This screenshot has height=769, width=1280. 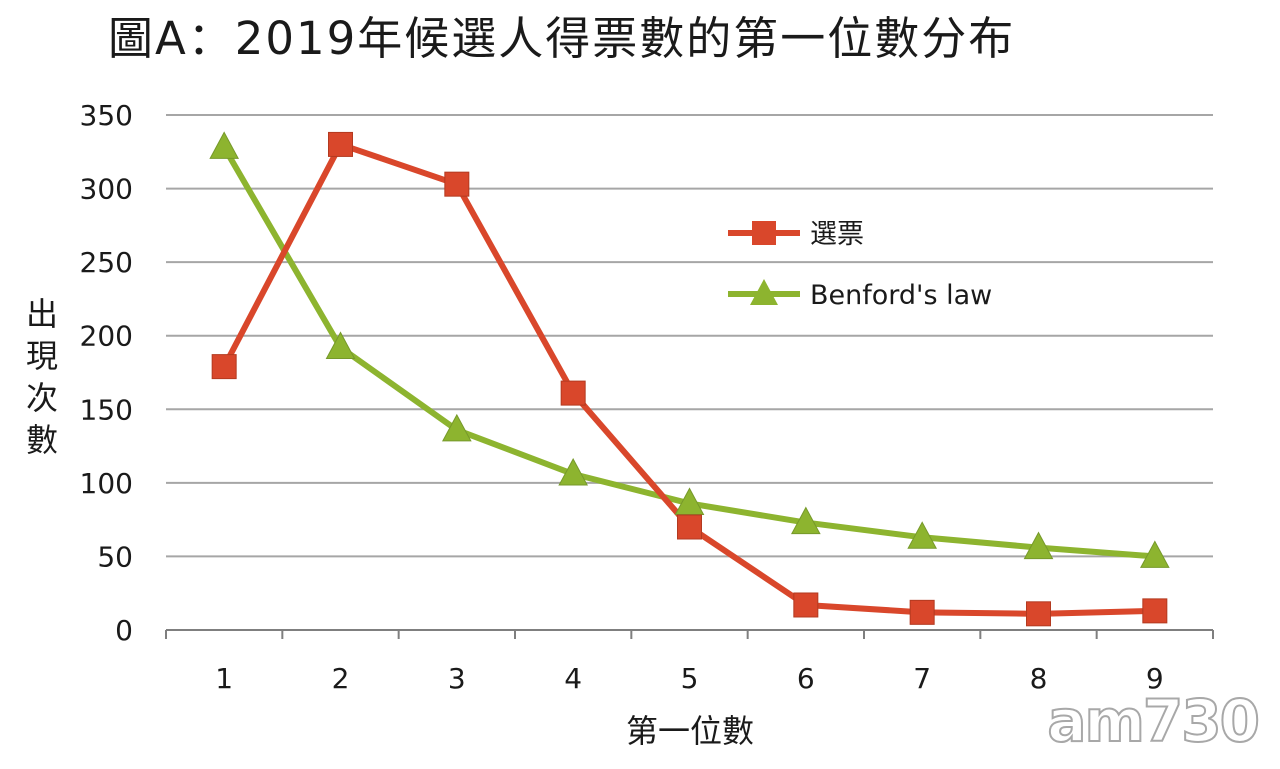 What do you see at coordinates (42, 398) in the screenshot?
I see `y-axis-title-char: 次` at bounding box center [42, 398].